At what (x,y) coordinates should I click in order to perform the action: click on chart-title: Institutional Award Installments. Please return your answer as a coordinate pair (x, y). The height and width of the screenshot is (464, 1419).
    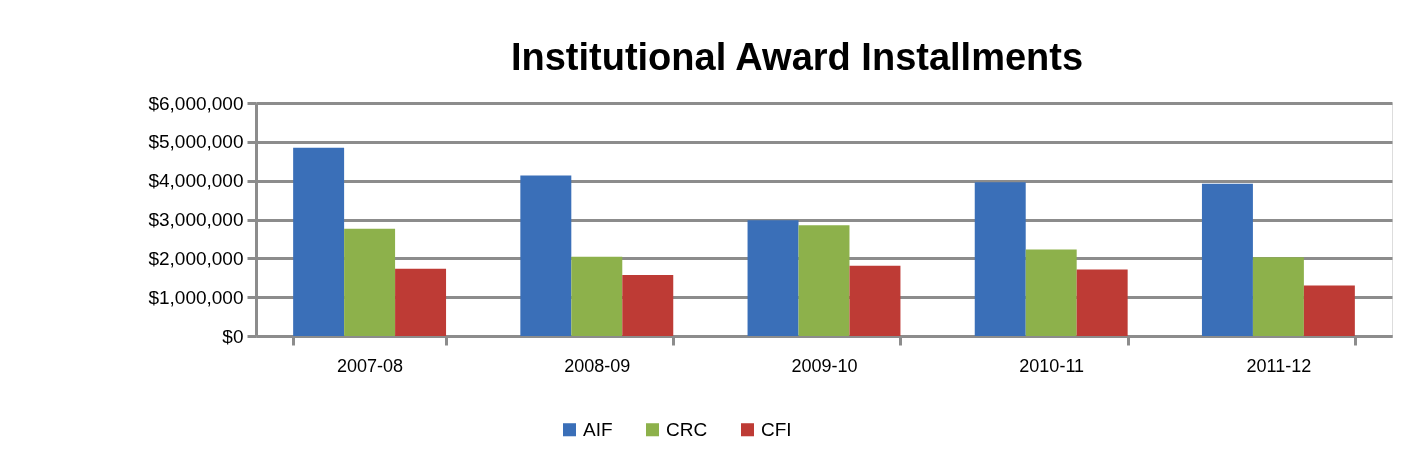
    Looking at the image, I should click on (797, 57).